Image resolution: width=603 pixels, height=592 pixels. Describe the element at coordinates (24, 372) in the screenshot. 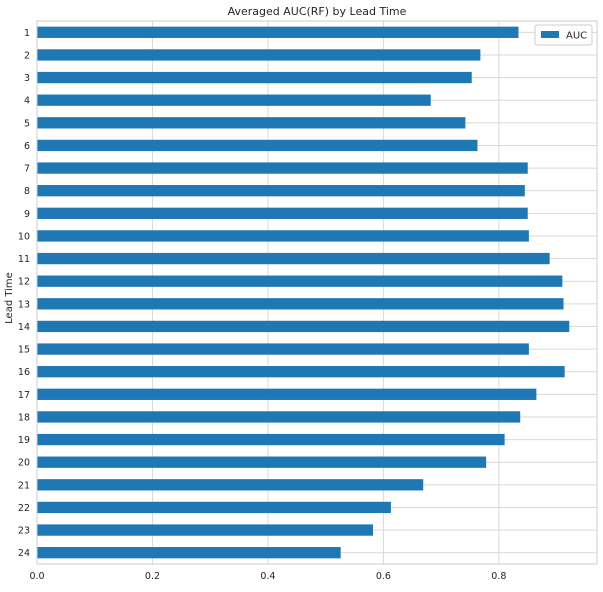

I see `y-tick-label: 16` at that location.